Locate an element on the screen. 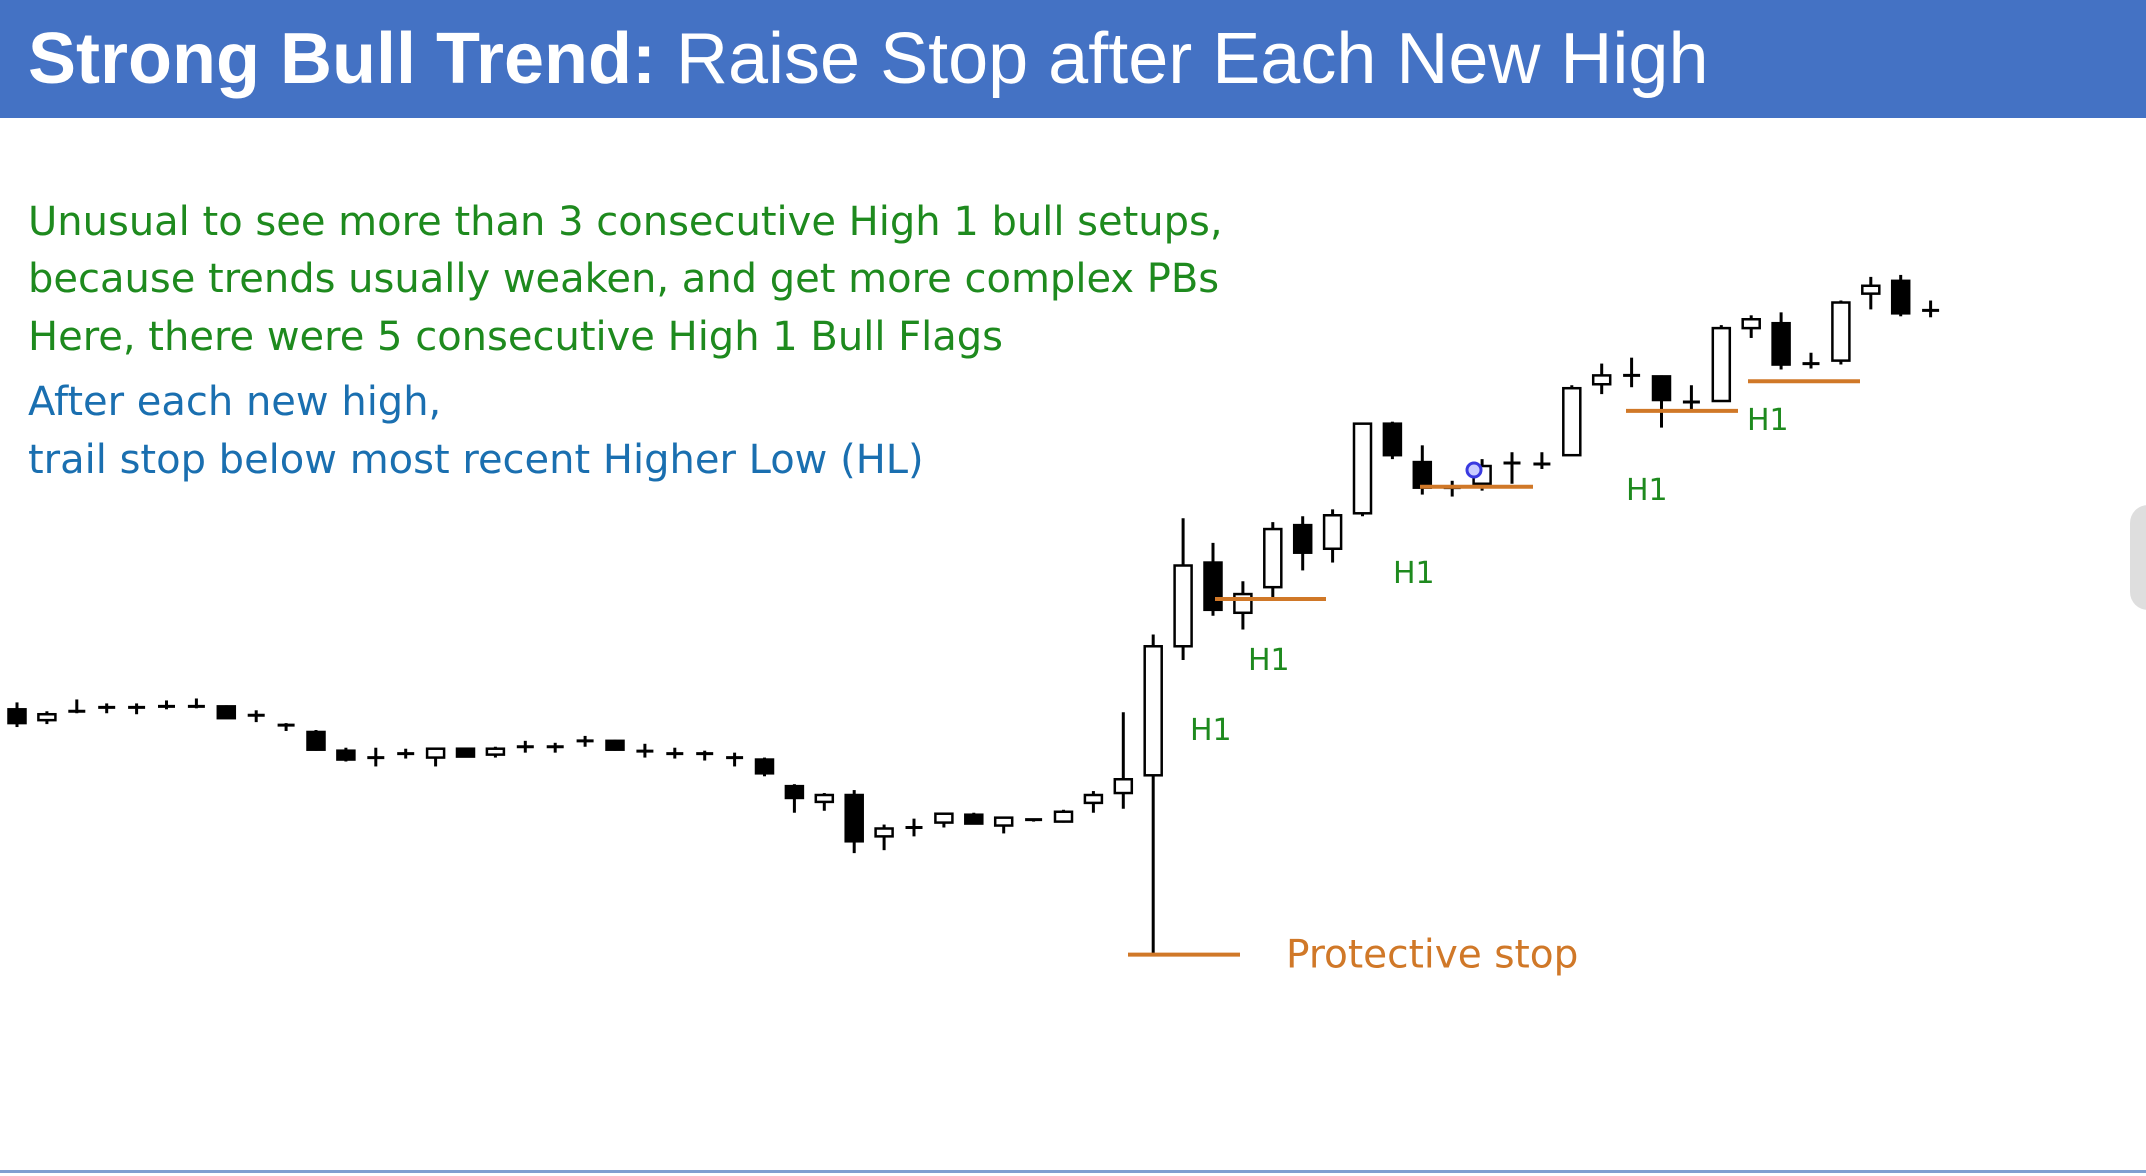 Image resolution: width=2146 pixels, height=1176 pixels. title-bar is located at coordinates (1073, 59).